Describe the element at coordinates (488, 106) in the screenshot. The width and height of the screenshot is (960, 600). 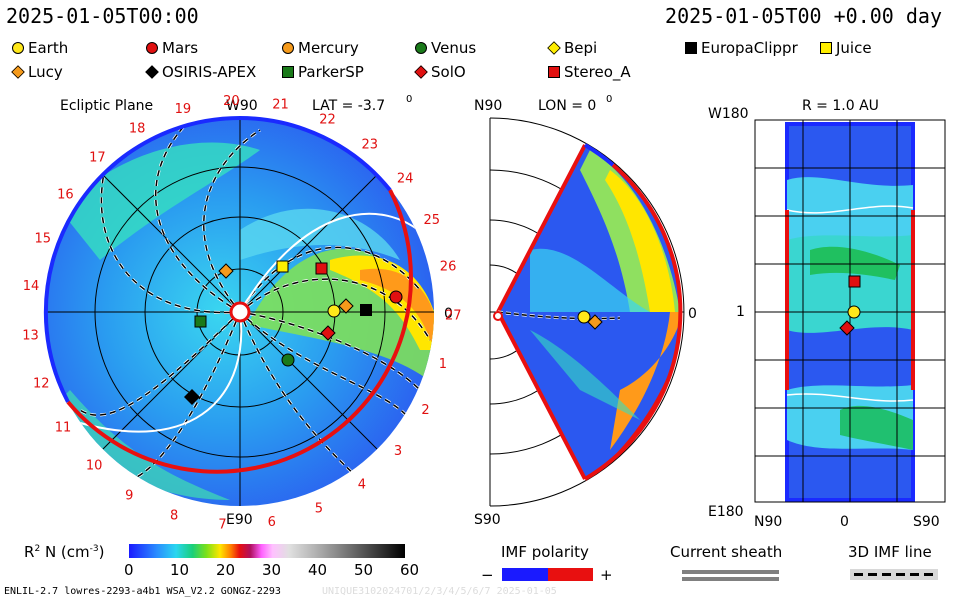
I see `meridional-n90: N90` at that location.